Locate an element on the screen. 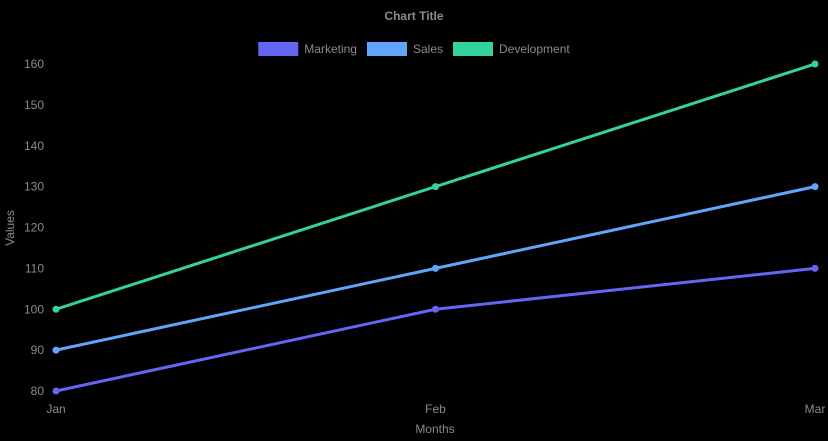 This screenshot has height=441, width=828. y-axis-title: Values is located at coordinates (10, 228).